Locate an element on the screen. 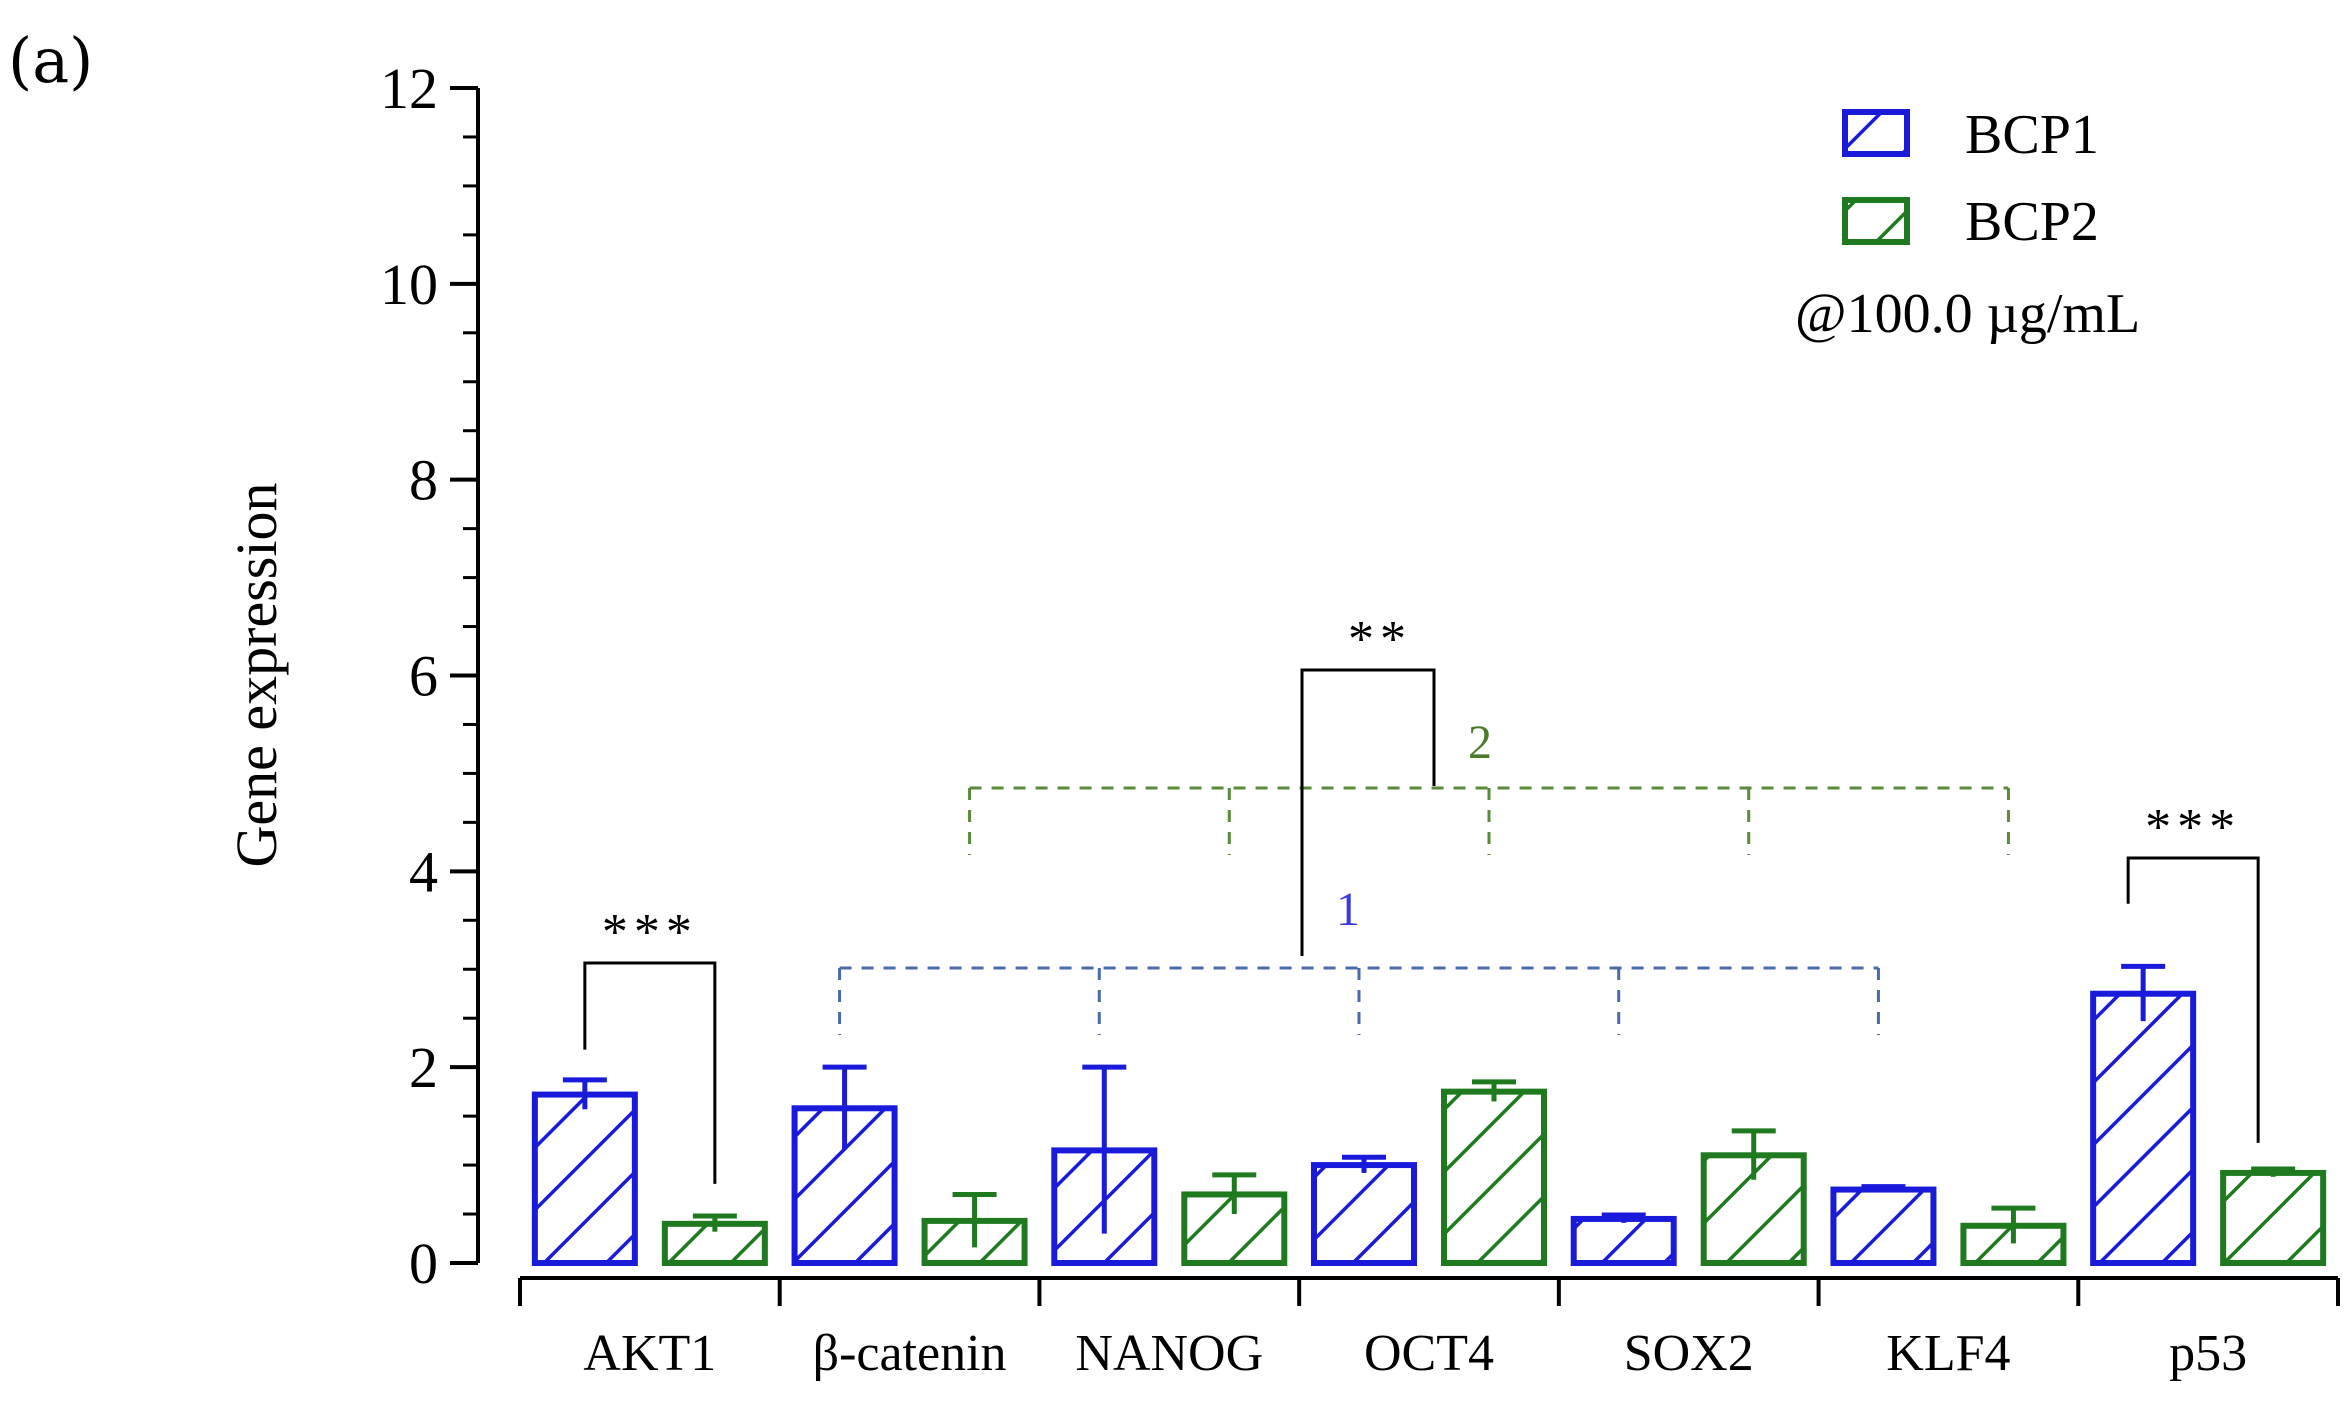 Image resolution: width=2352 pixels, height=1408 pixels. bar-bcp1-oct4 is located at coordinates (1364, 1214).